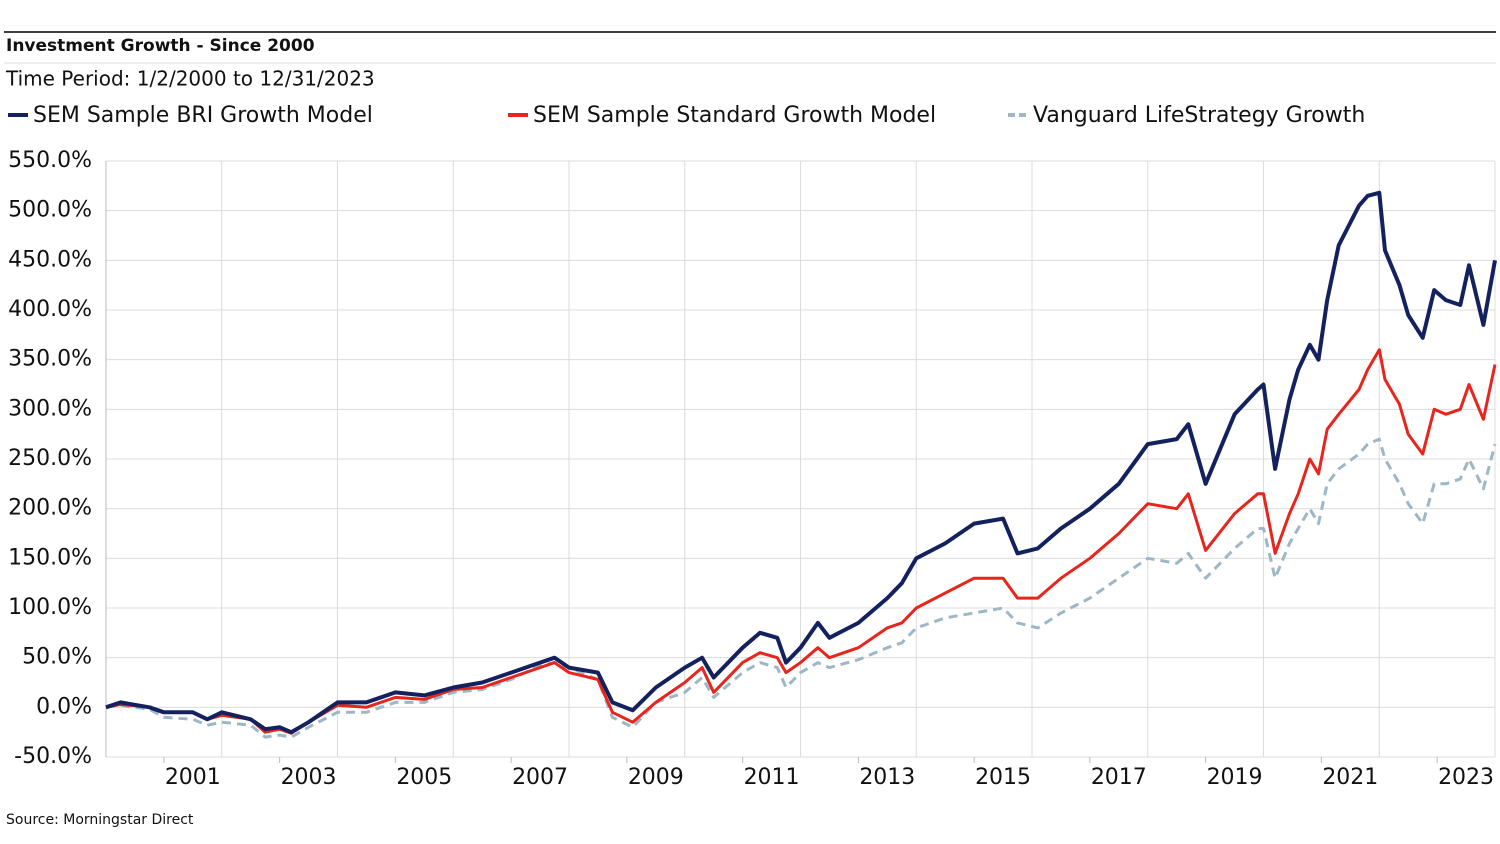 This screenshot has width=1500, height=844. Describe the element at coordinates (50, 160) in the screenshot. I see `y-tick-label: 550.0%` at that location.